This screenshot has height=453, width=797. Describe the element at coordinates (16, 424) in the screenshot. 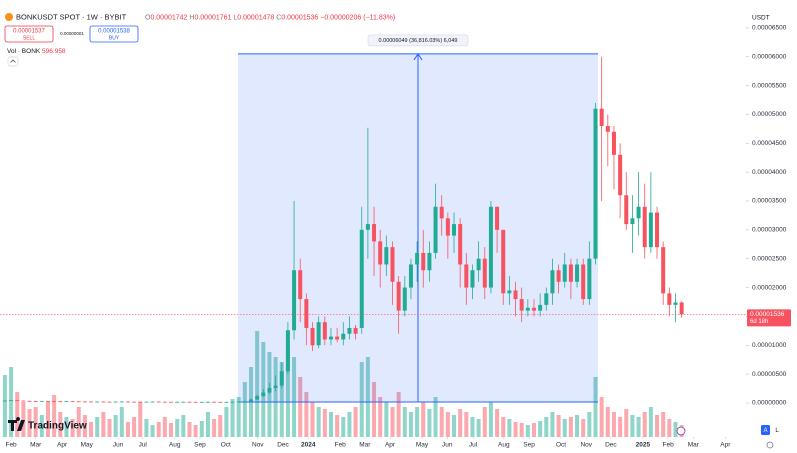

I see `logo-icon` at that location.